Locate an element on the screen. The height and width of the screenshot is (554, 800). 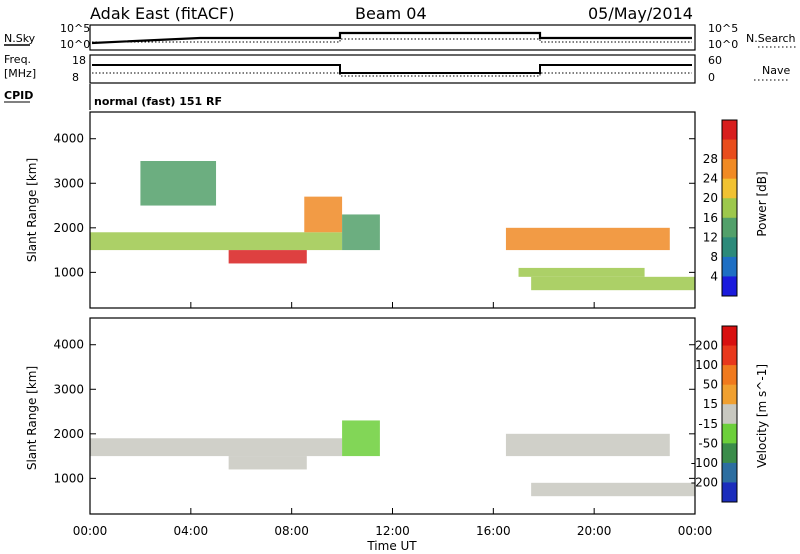
x-tick-label: 12:00 is located at coordinates (392, 531).